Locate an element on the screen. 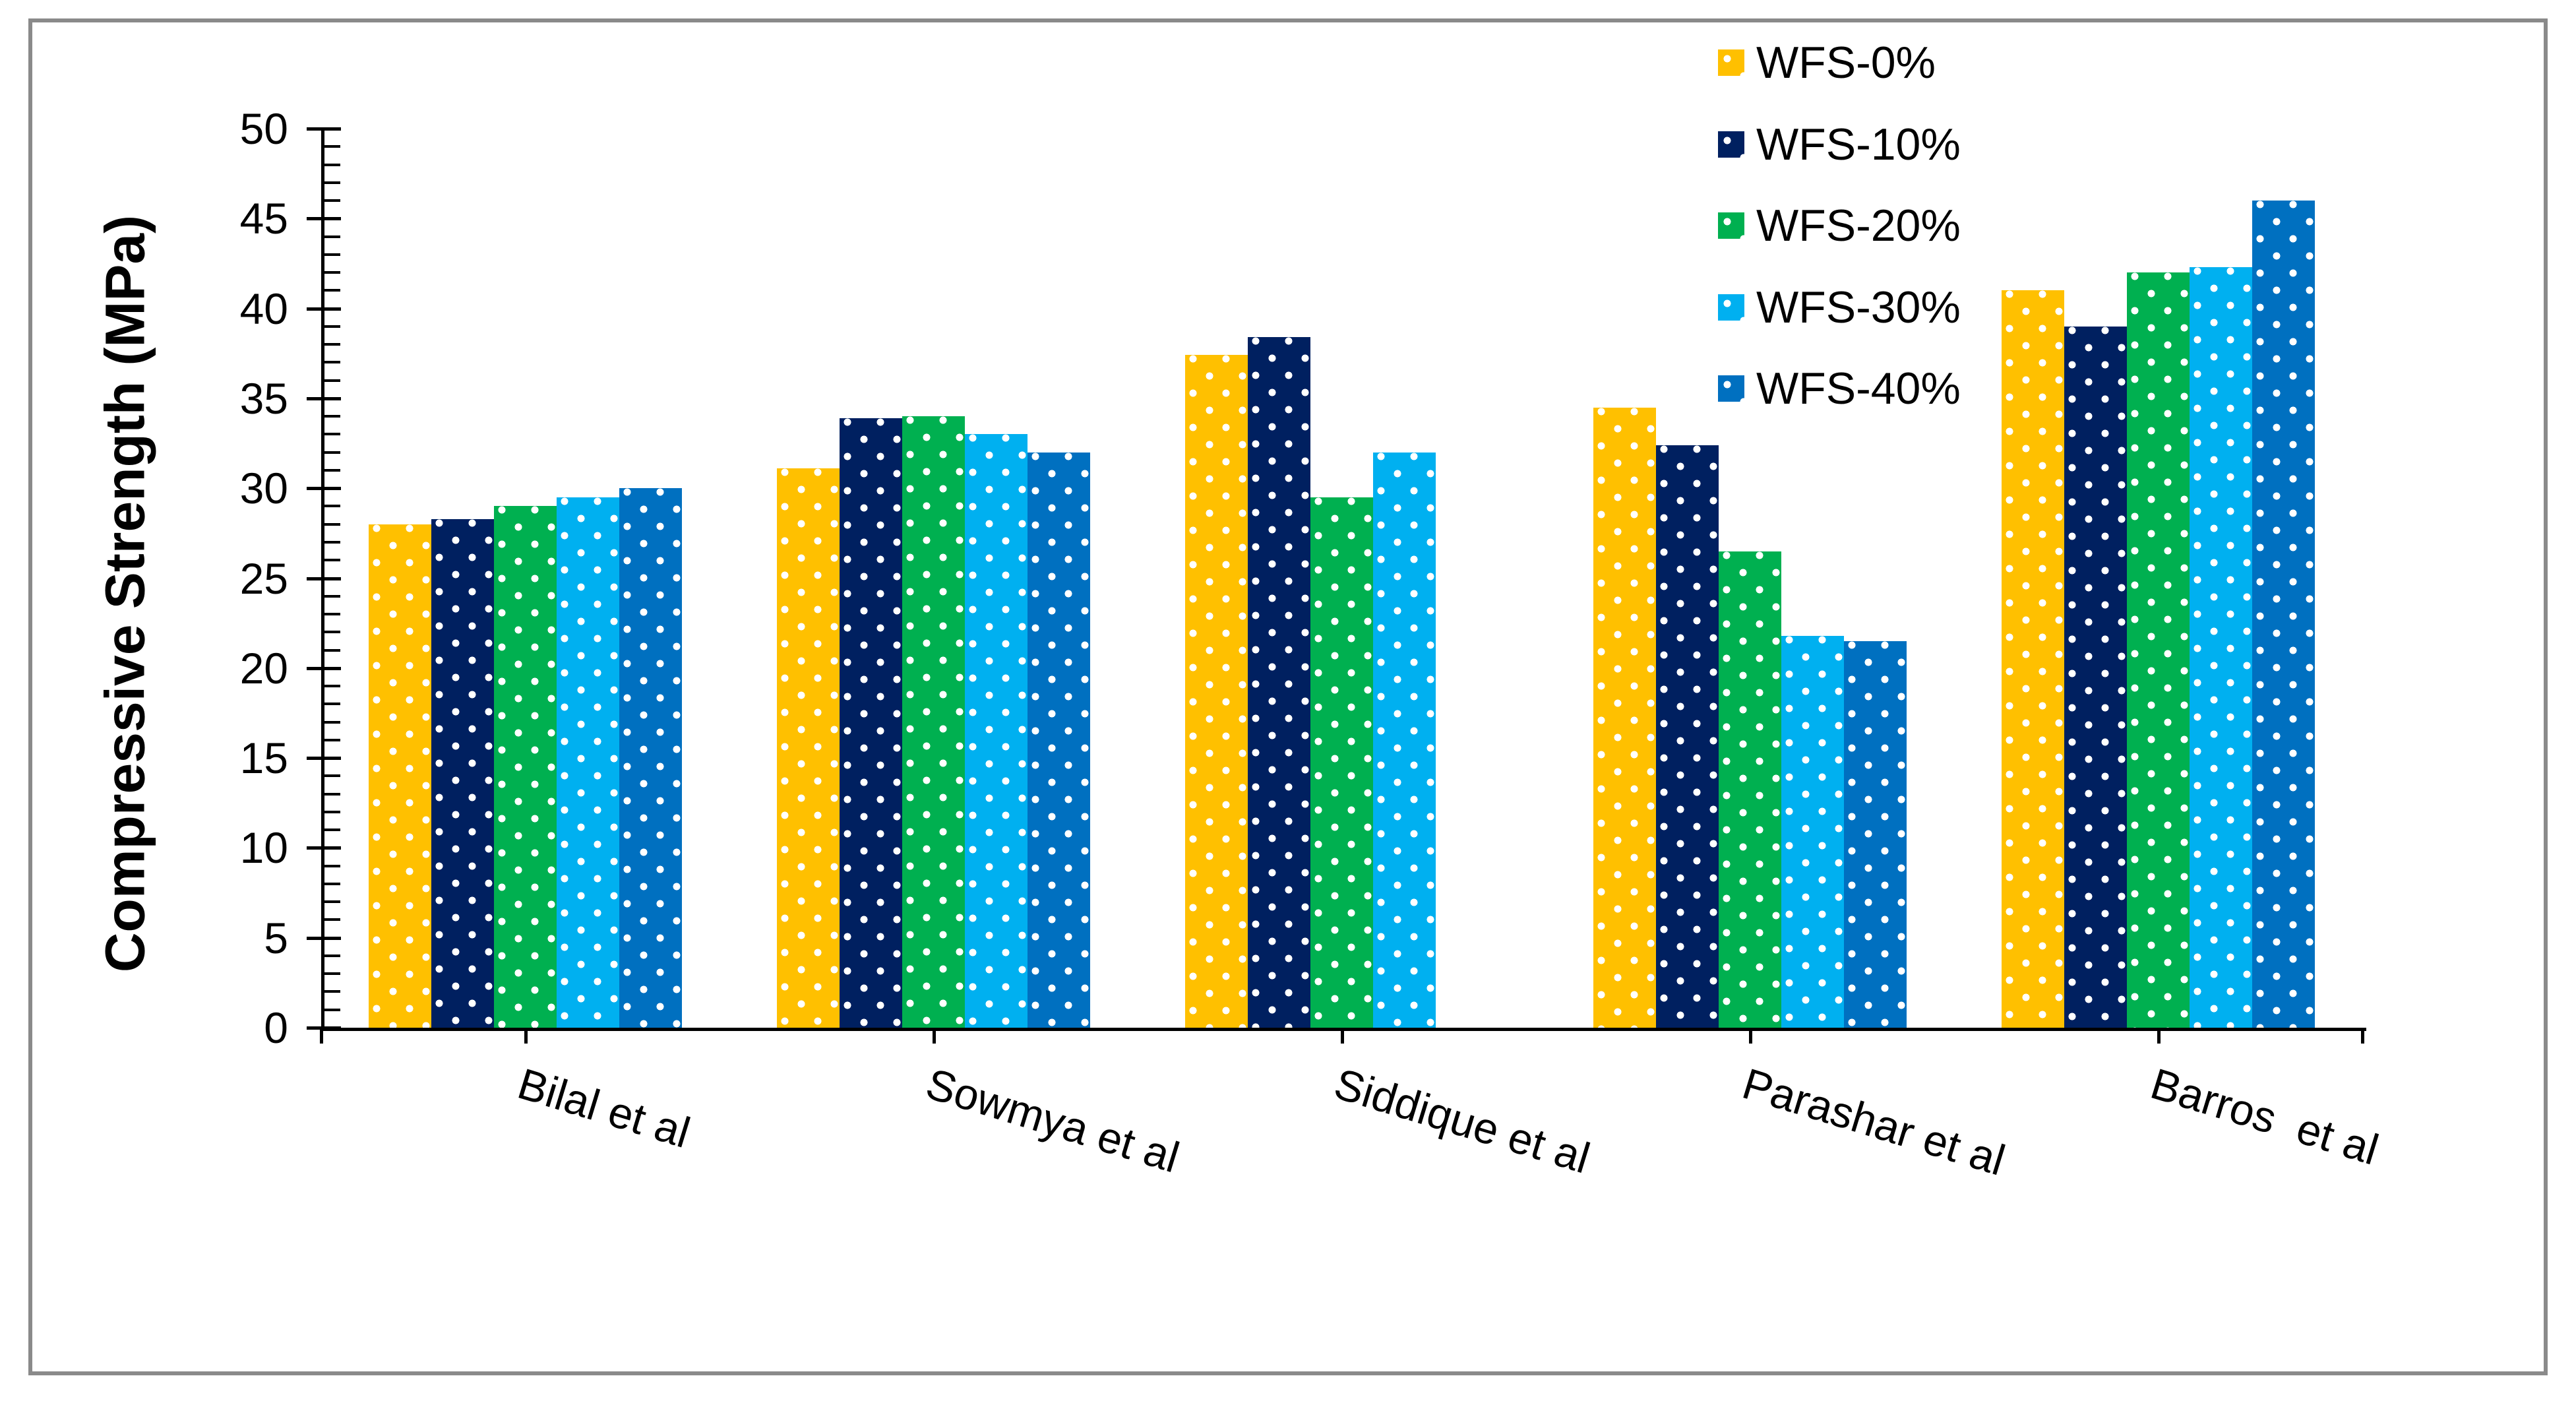 The width and height of the screenshot is (2576, 1407). bar-WFS-30%-Parashar-et-al is located at coordinates (1812, 831).